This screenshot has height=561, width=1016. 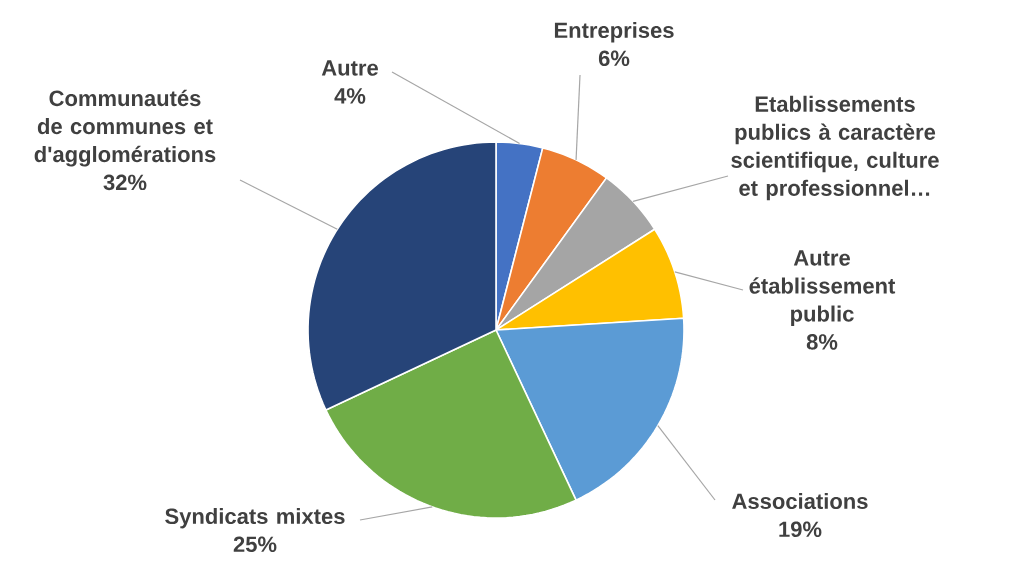 I want to click on data-label: 19%, so click(x=800, y=529).